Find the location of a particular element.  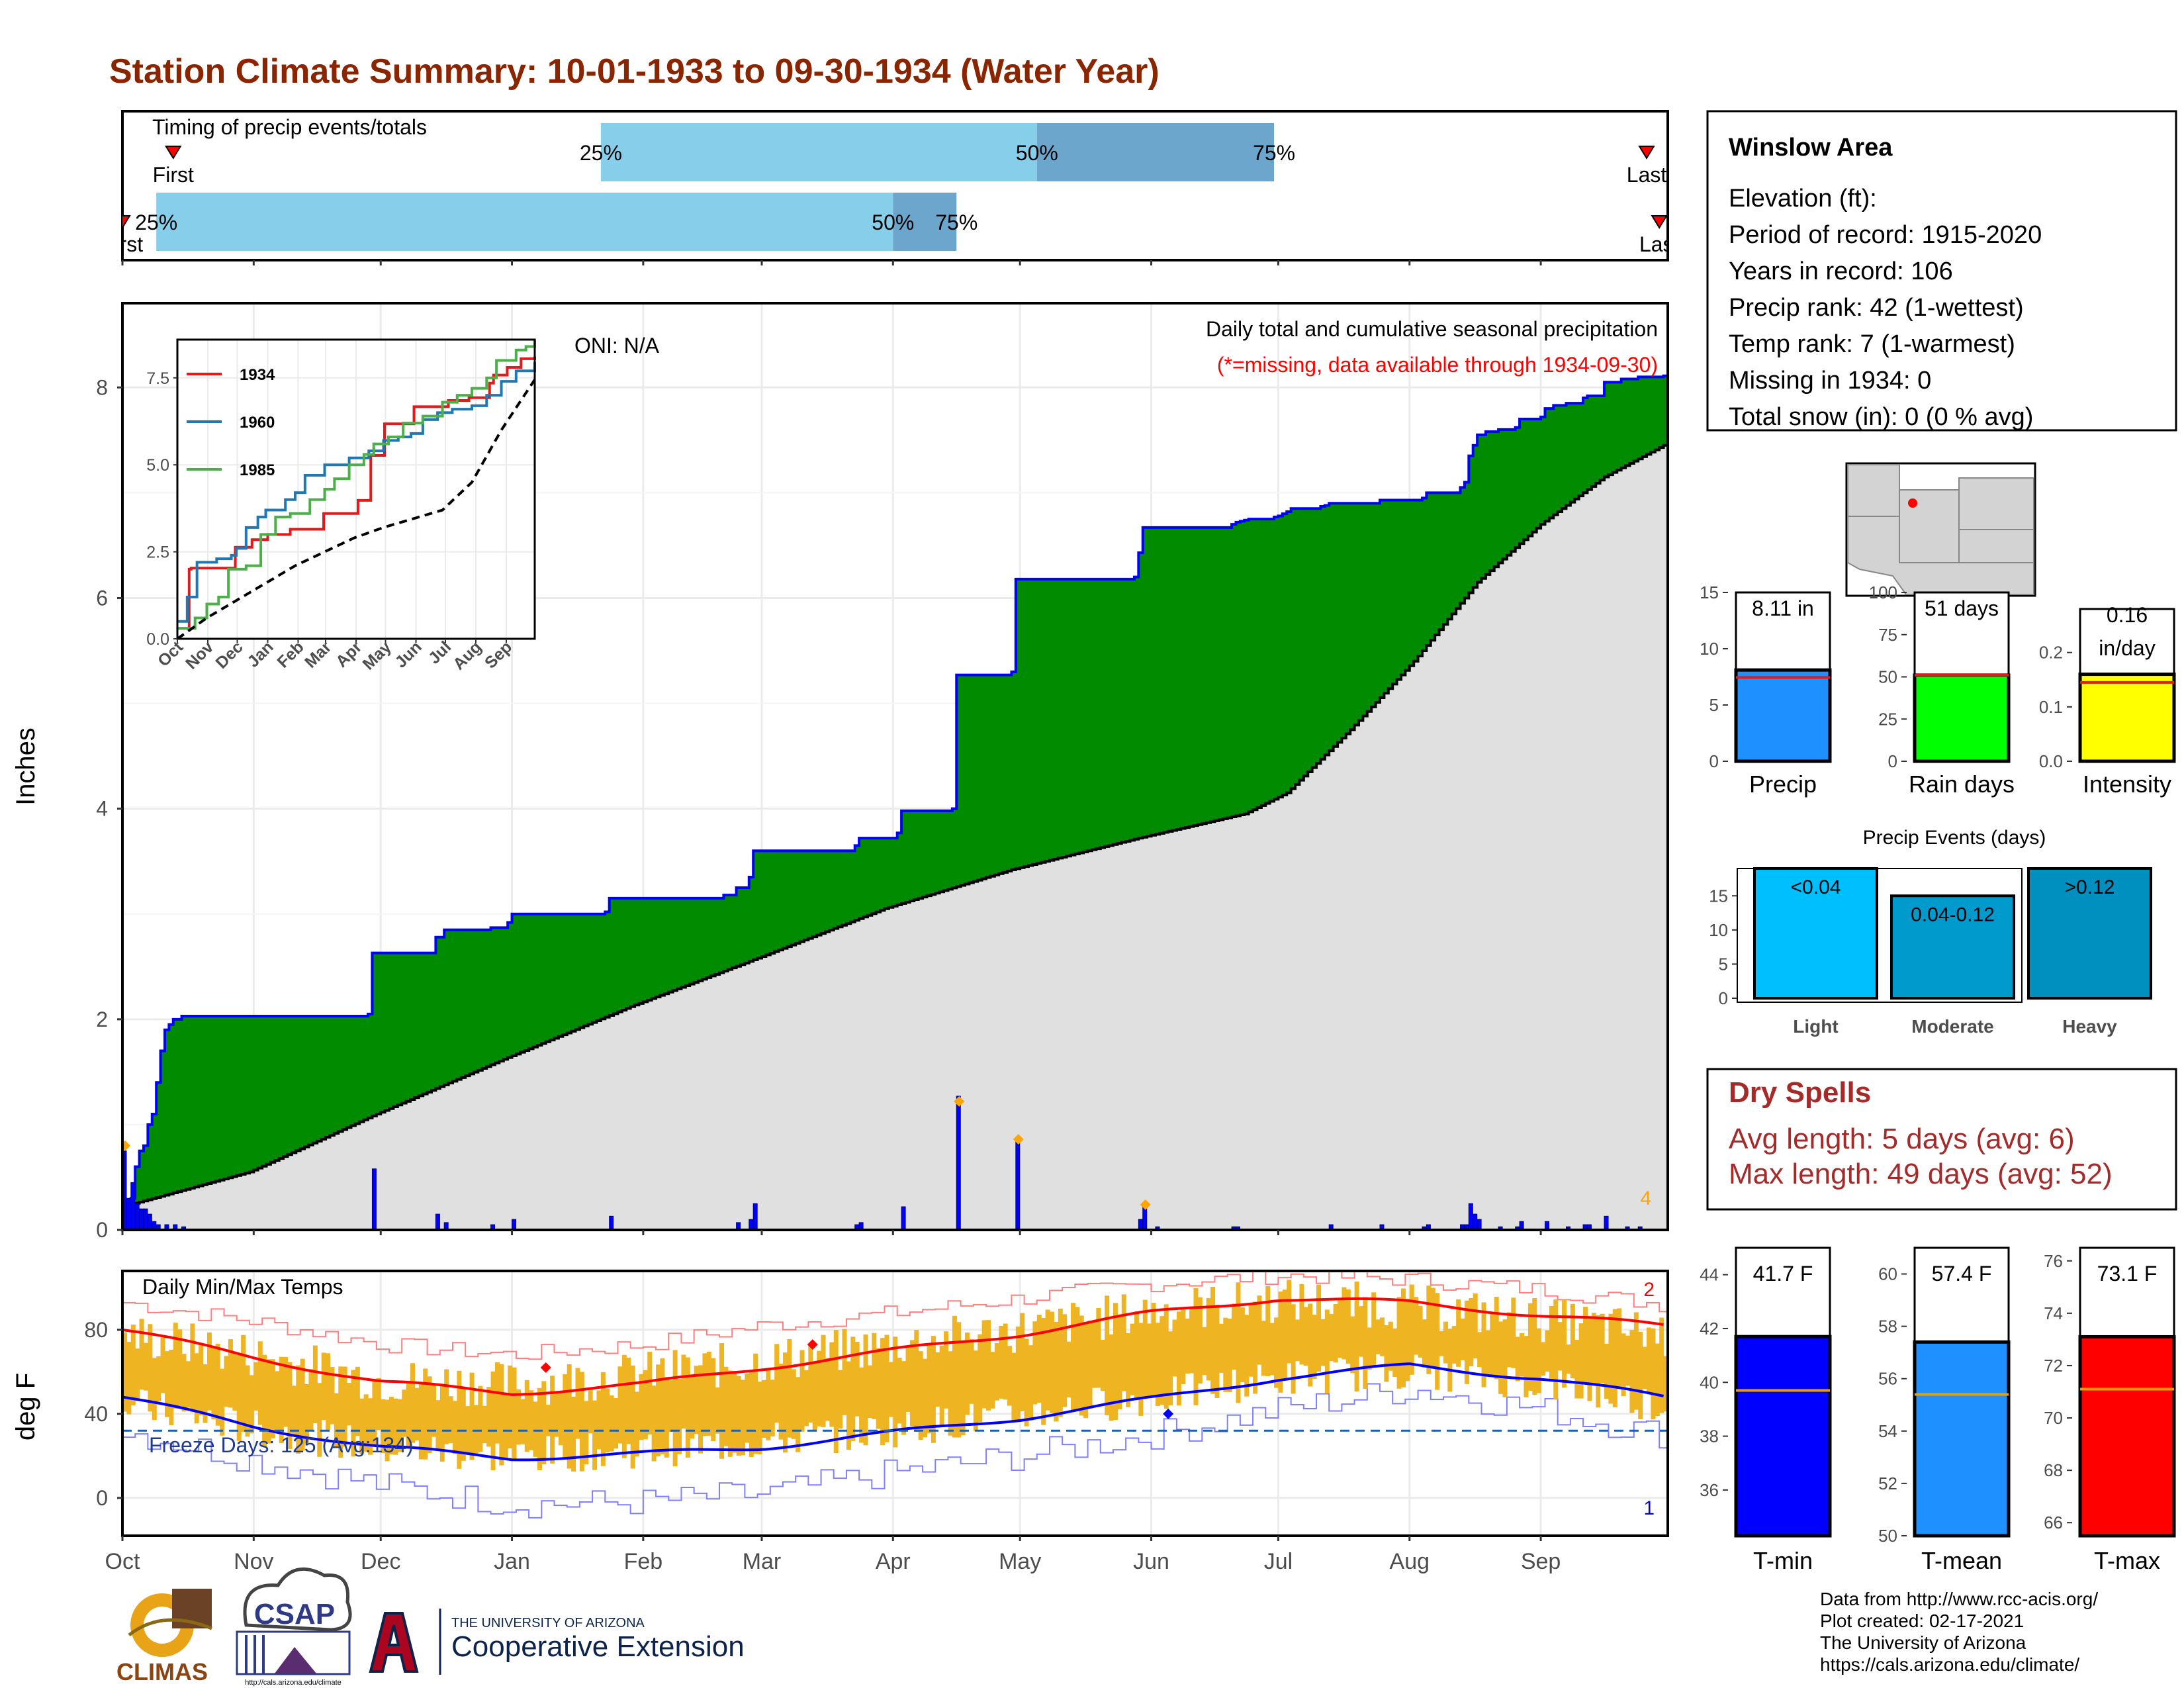

precip-y-label: Inches is located at coordinates (26, 766).